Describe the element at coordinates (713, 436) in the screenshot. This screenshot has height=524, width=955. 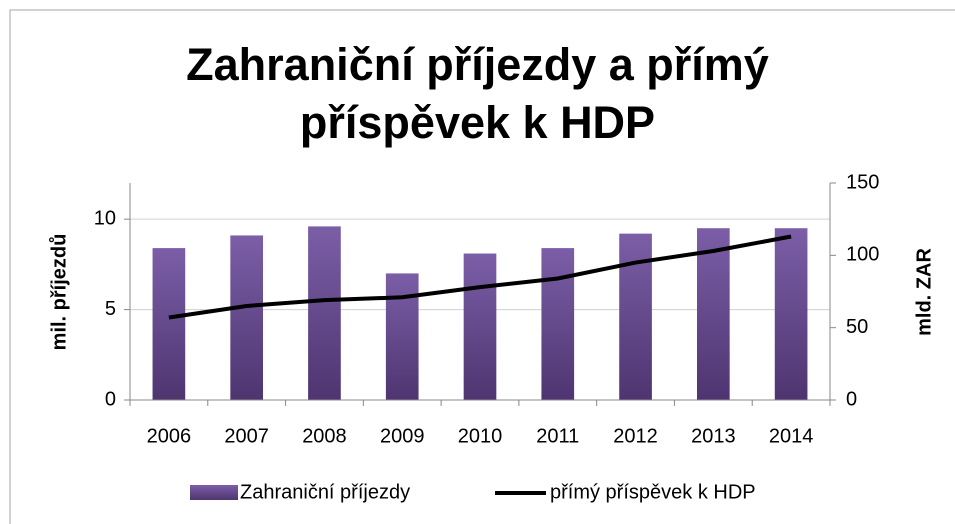
I see `x-tick-label: 2013` at that location.